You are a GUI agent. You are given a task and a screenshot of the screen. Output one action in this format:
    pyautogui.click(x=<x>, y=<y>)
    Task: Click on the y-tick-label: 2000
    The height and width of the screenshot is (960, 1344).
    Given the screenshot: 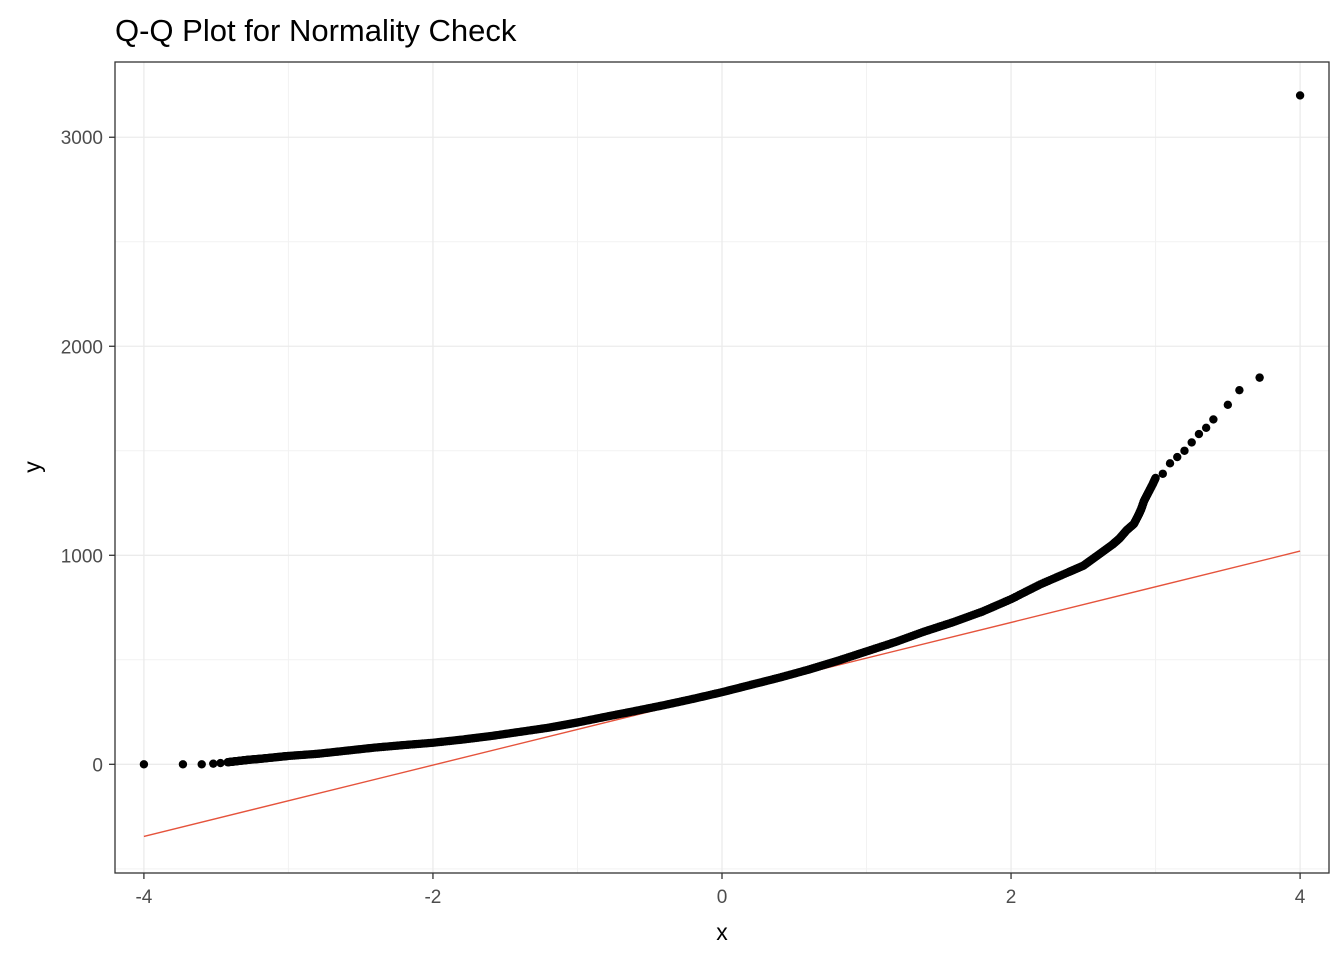 What is the action you would take?
    pyautogui.click(x=82, y=347)
    